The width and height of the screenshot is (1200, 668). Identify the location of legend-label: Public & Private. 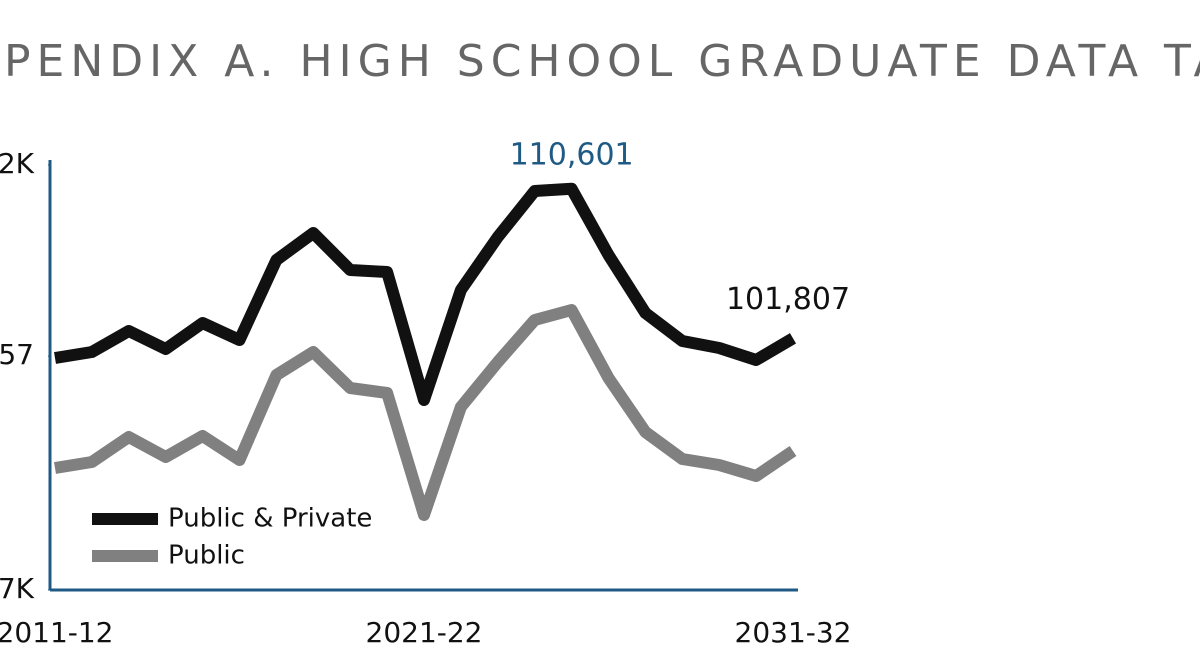
(270, 519).